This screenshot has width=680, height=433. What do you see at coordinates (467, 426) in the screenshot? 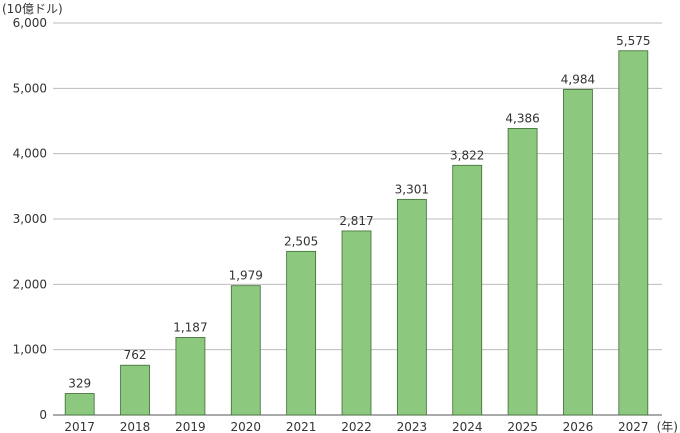
I see `x-tick-label: 2024` at bounding box center [467, 426].